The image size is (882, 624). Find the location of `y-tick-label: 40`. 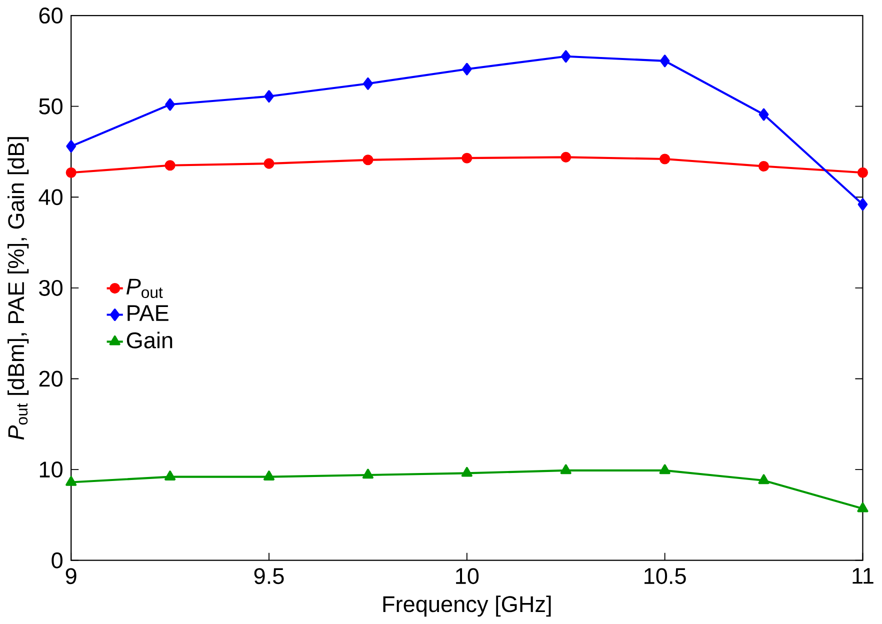

y-tick-label: 40 is located at coordinates (50, 197).